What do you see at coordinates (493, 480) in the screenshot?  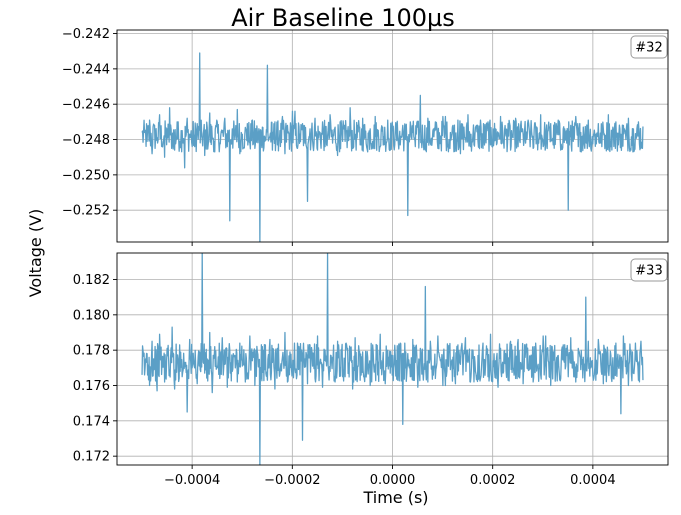 I see `x-tick-label: 0.0002` at bounding box center [493, 480].